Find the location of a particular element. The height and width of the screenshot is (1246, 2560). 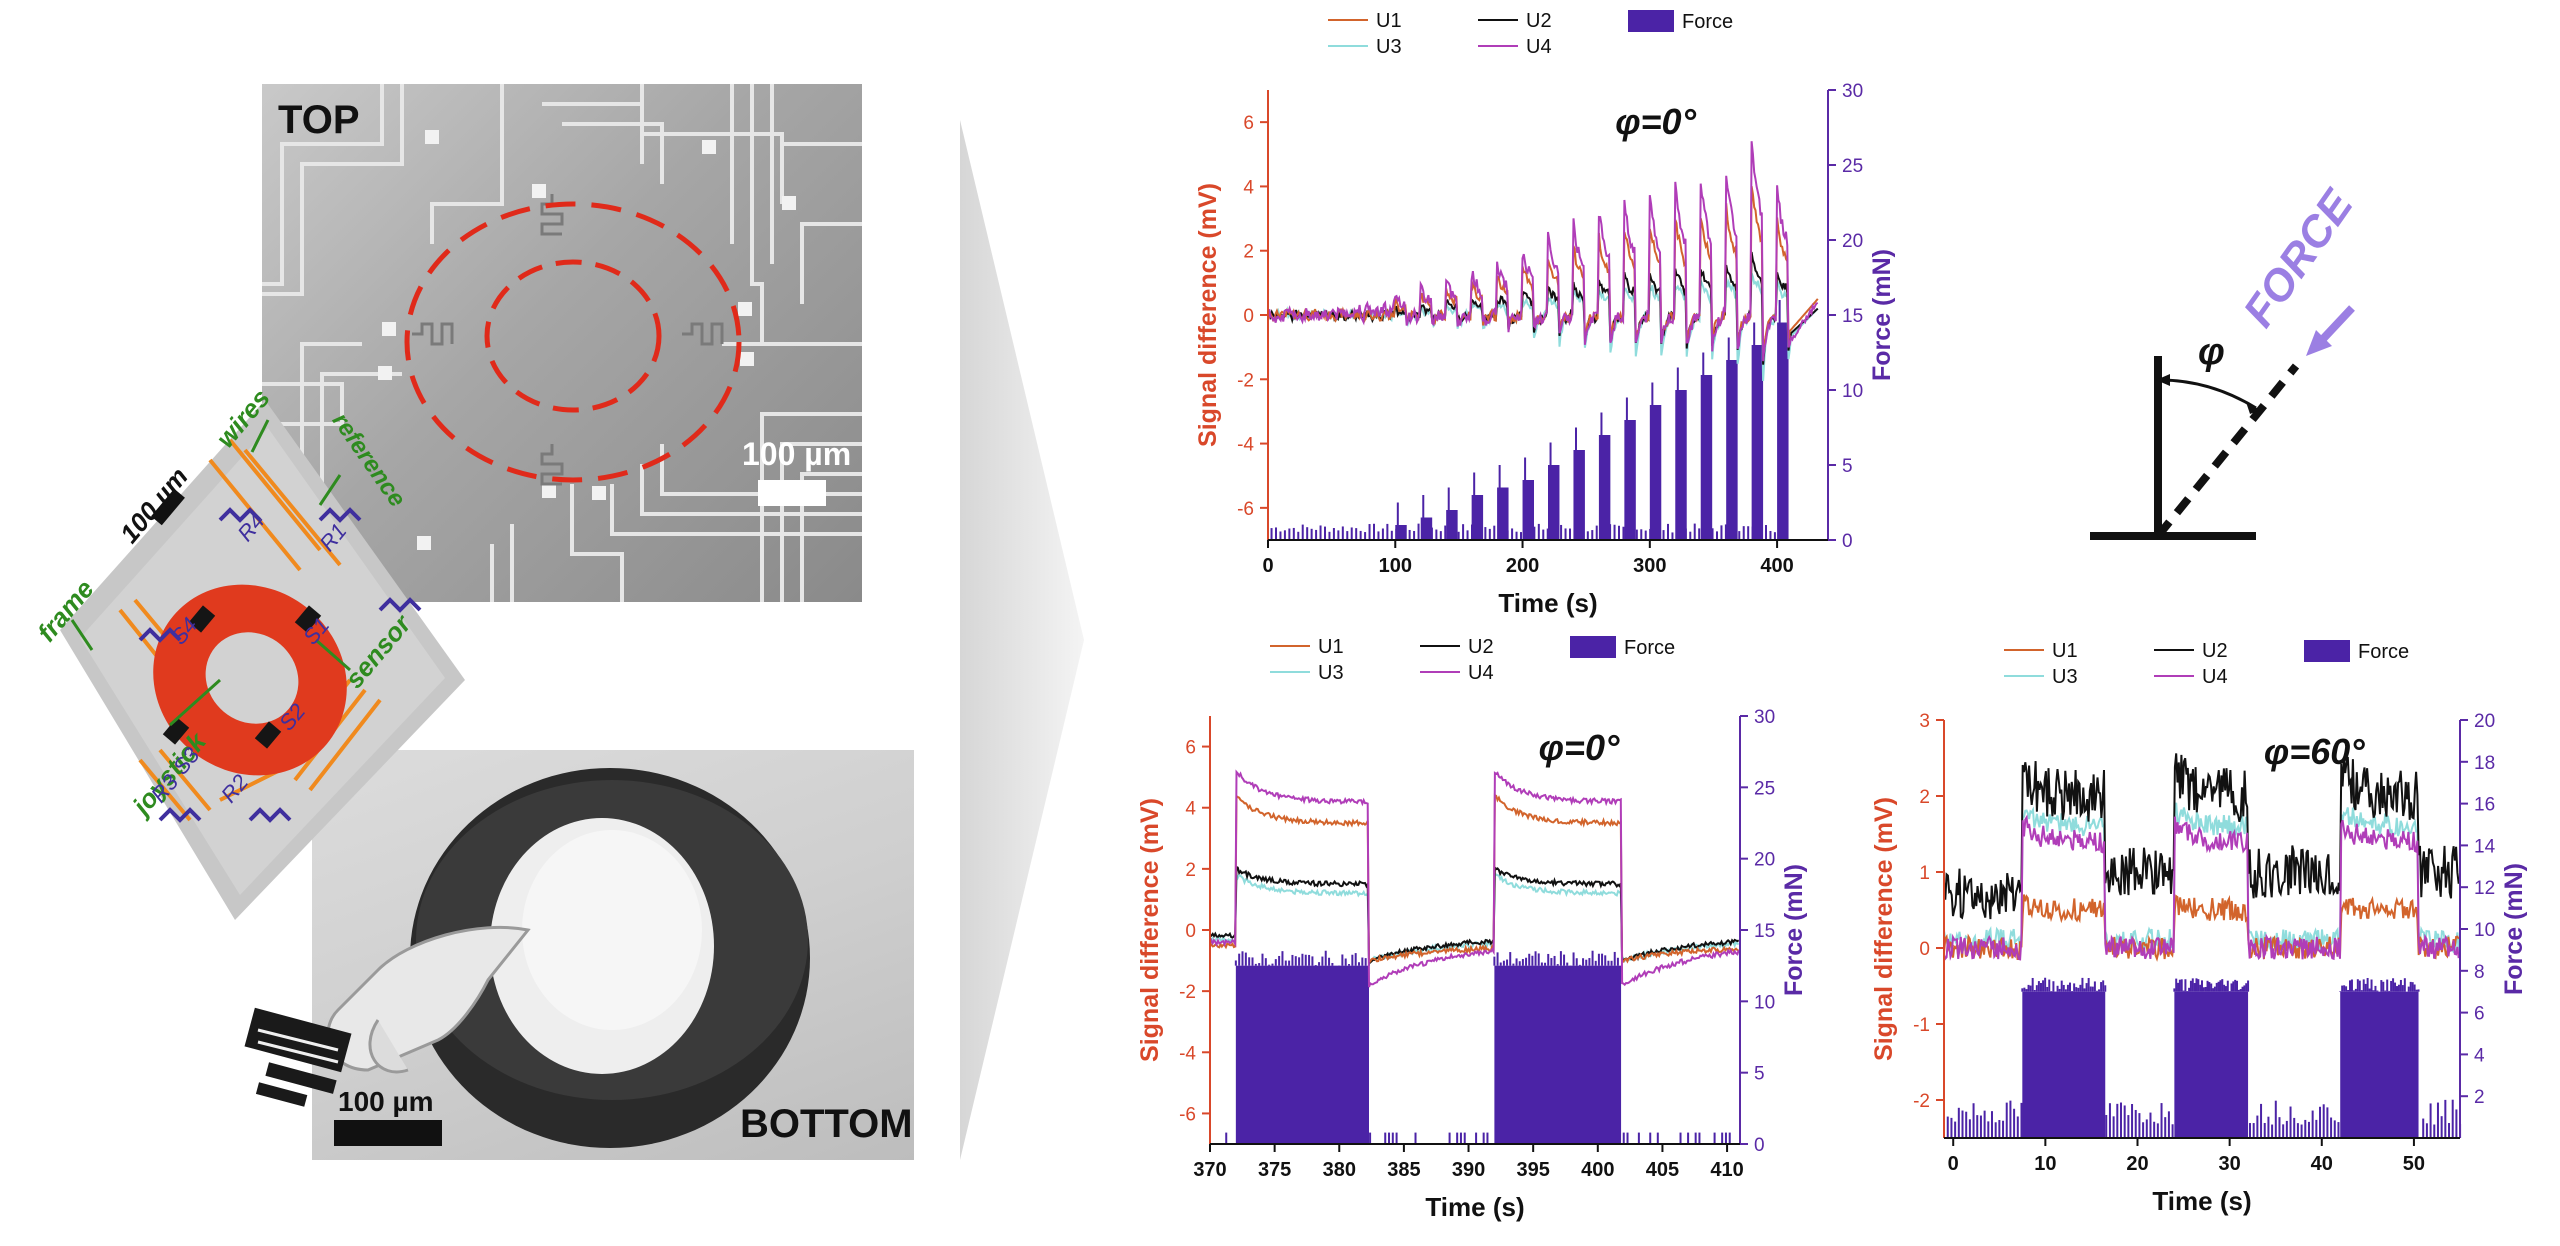

y-tick-label-right: 14 is located at coordinates (2485, 846).